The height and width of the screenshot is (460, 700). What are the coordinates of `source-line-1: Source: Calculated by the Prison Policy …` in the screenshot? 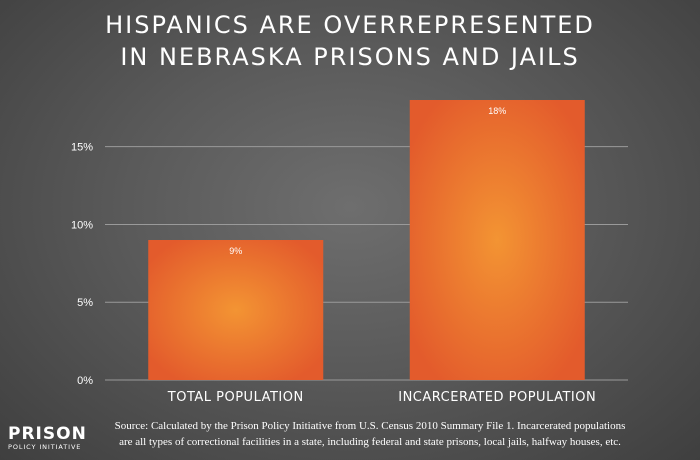 It's located at (370, 426).